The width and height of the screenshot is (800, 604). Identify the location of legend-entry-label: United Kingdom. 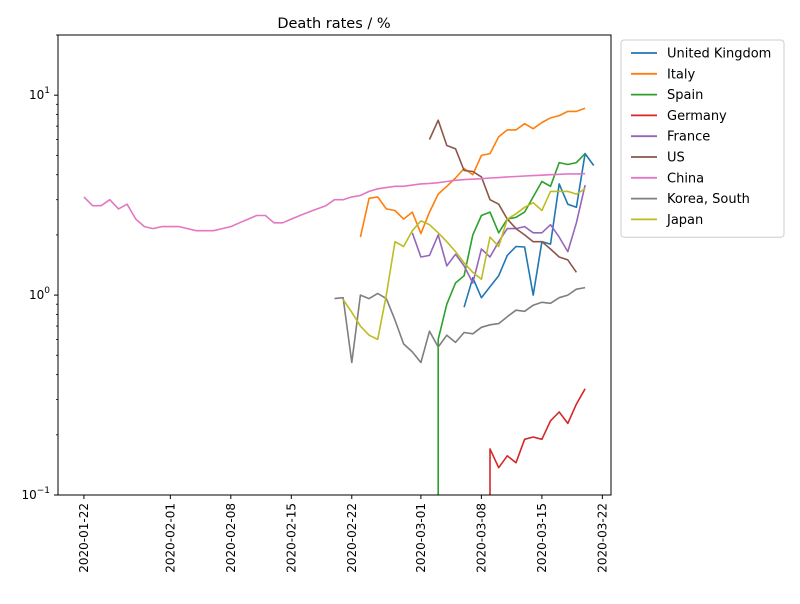
(719, 54).